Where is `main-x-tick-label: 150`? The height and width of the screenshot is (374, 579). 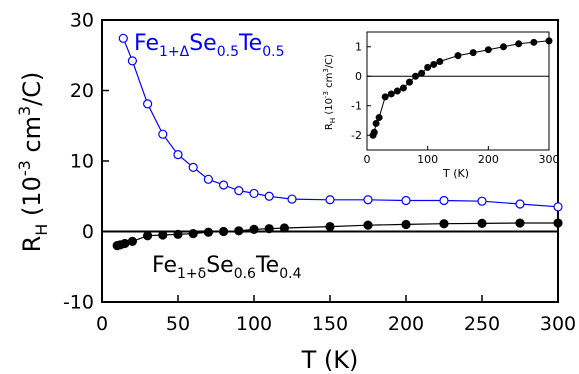 main-x-tick-label: 150 is located at coordinates (330, 324).